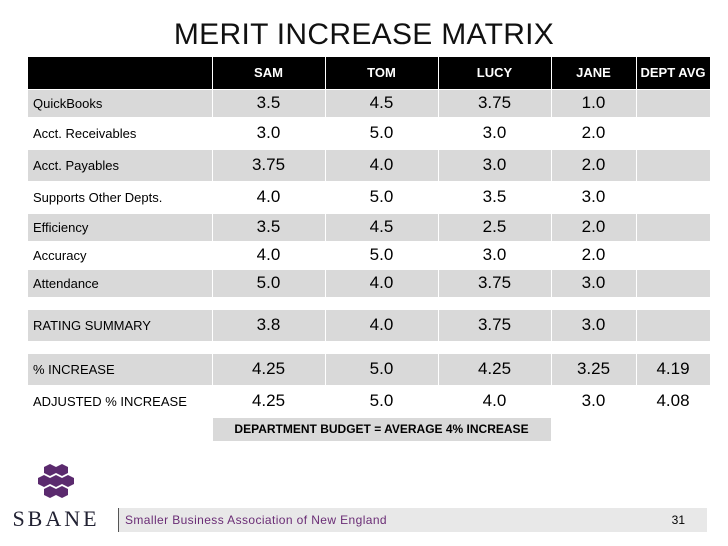 The height and width of the screenshot is (546, 728). What do you see at coordinates (120, 227) in the screenshot?
I see `row-label: Efficiency` at bounding box center [120, 227].